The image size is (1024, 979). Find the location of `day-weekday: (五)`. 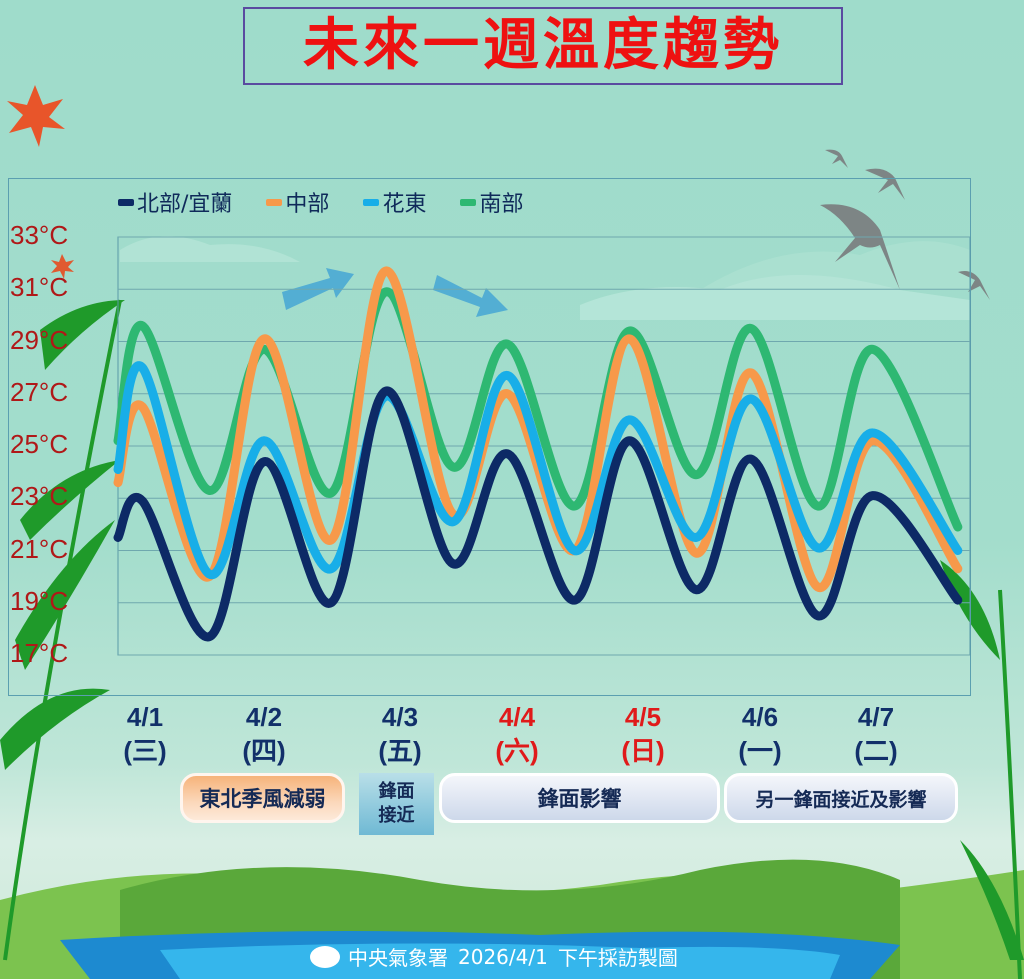

day-weekday: (五) is located at coordinates (400, 751).